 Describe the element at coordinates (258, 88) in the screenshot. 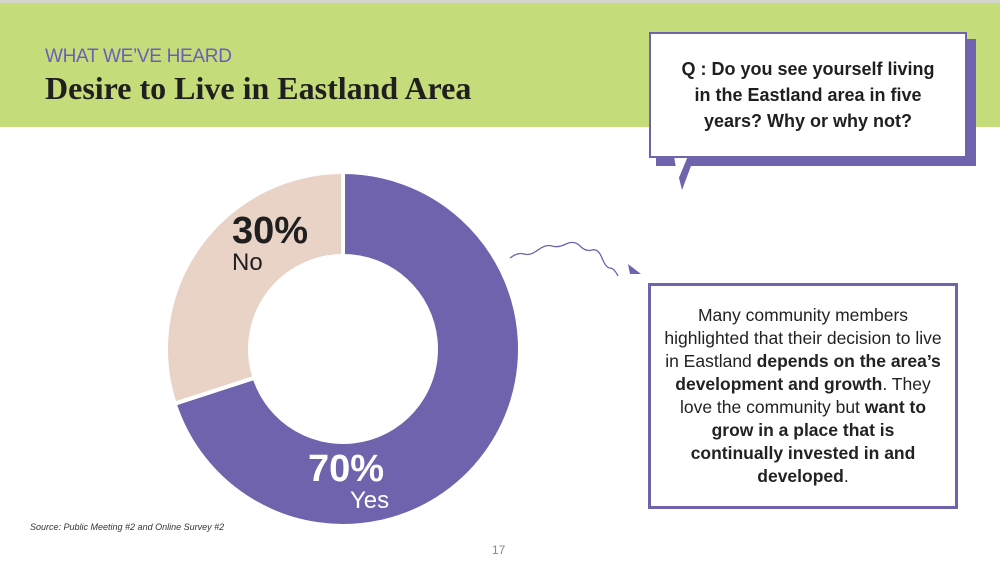

I see `page-title: Desire to Live in Eastland Area` at that location.